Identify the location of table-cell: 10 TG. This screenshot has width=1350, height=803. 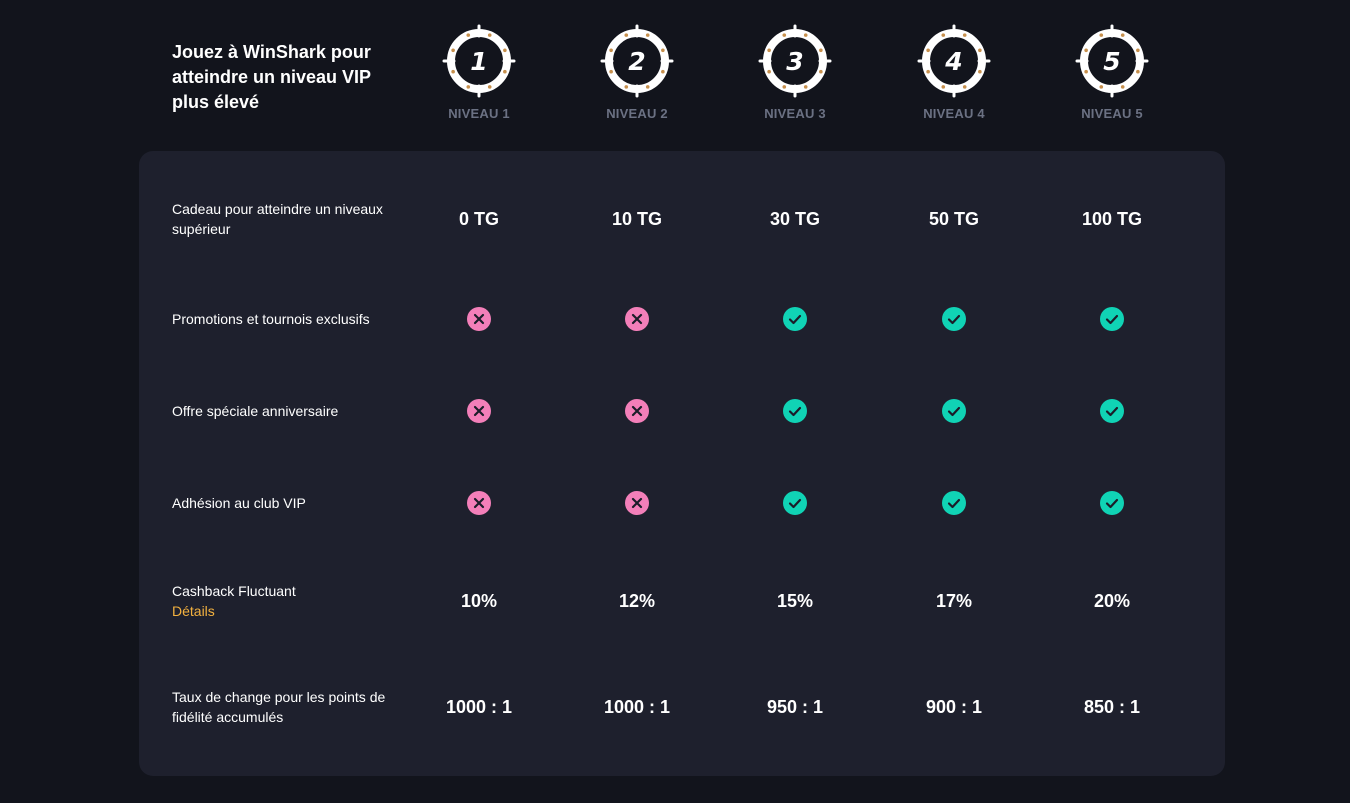
(637, 219).